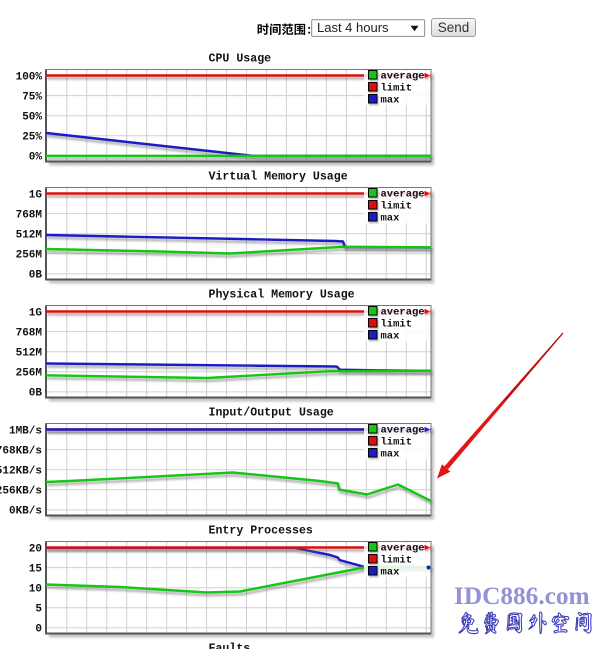 The width and height of the screenshot is (600, 649). What do you see at coordinates (271, 412) in the screenshot?
I see `svg-text: Input/Output Usage` at bounding box center [271, 412].